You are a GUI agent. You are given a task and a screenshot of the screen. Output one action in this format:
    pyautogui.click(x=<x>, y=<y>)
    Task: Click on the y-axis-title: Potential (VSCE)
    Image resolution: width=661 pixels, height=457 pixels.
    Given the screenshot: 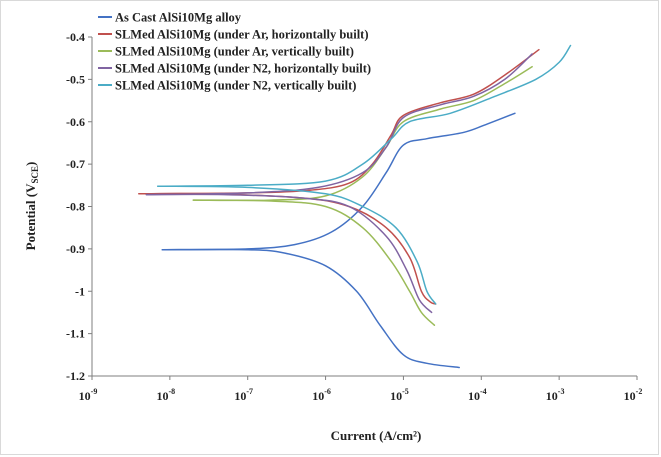 What is the action you would take?
    pyautogui.click(x=31, y=206)
    